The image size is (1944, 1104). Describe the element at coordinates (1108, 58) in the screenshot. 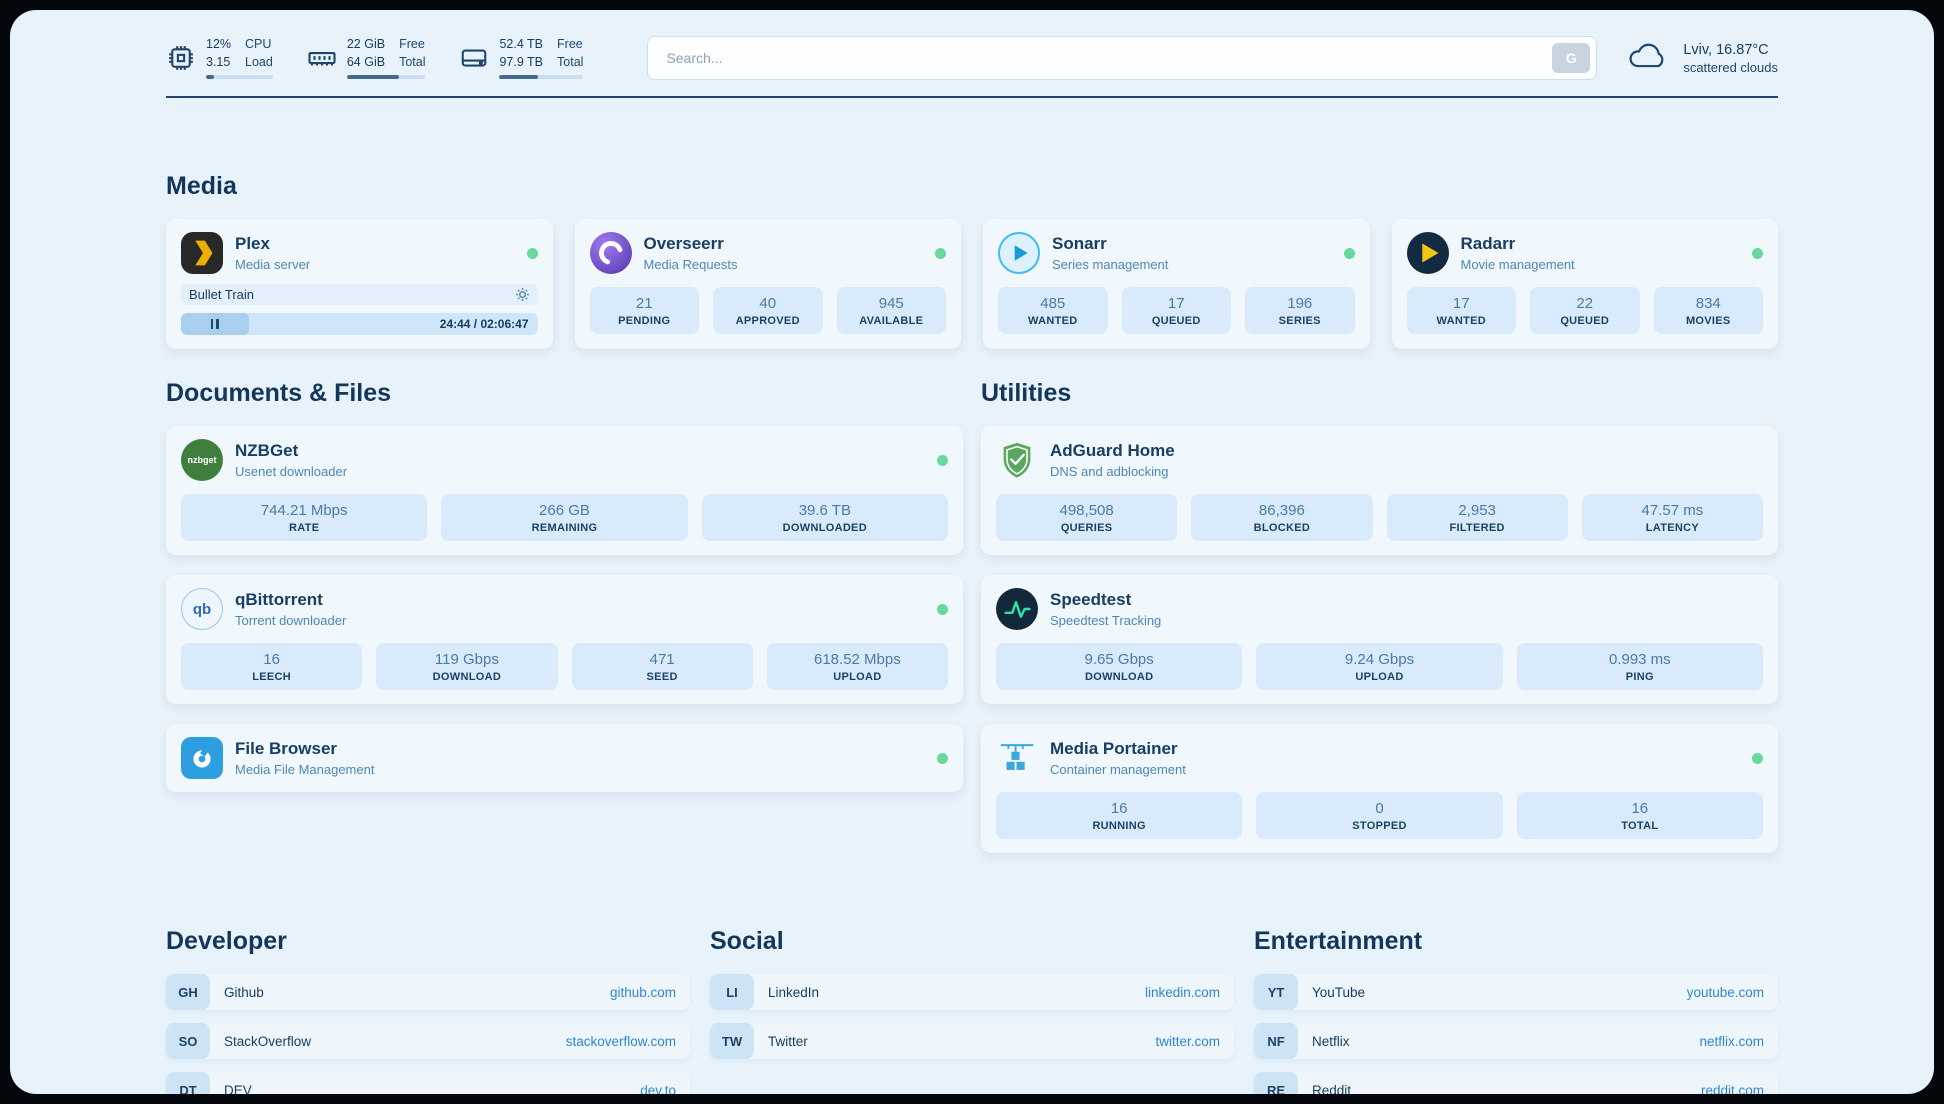

I see `search-input` at that location.